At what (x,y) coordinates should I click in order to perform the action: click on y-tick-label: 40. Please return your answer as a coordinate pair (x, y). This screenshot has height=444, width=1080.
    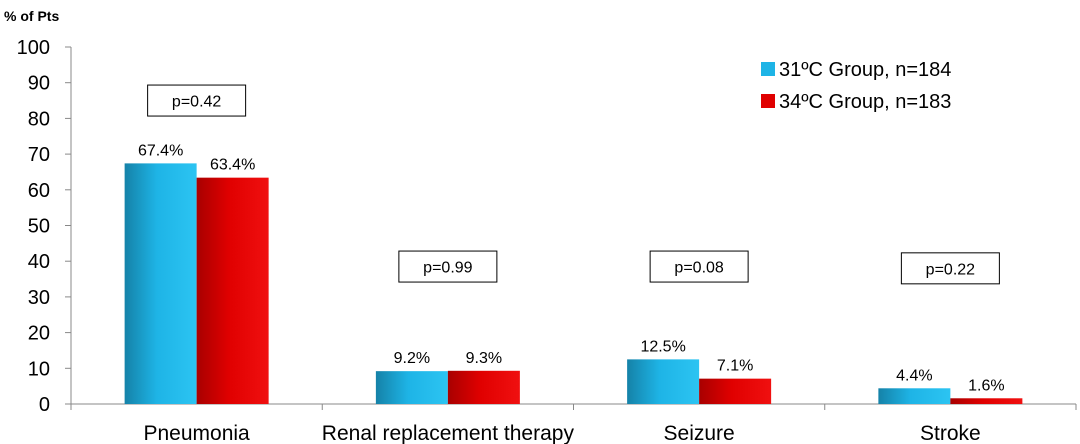
    Looking at the image, I should click on (39, 262).